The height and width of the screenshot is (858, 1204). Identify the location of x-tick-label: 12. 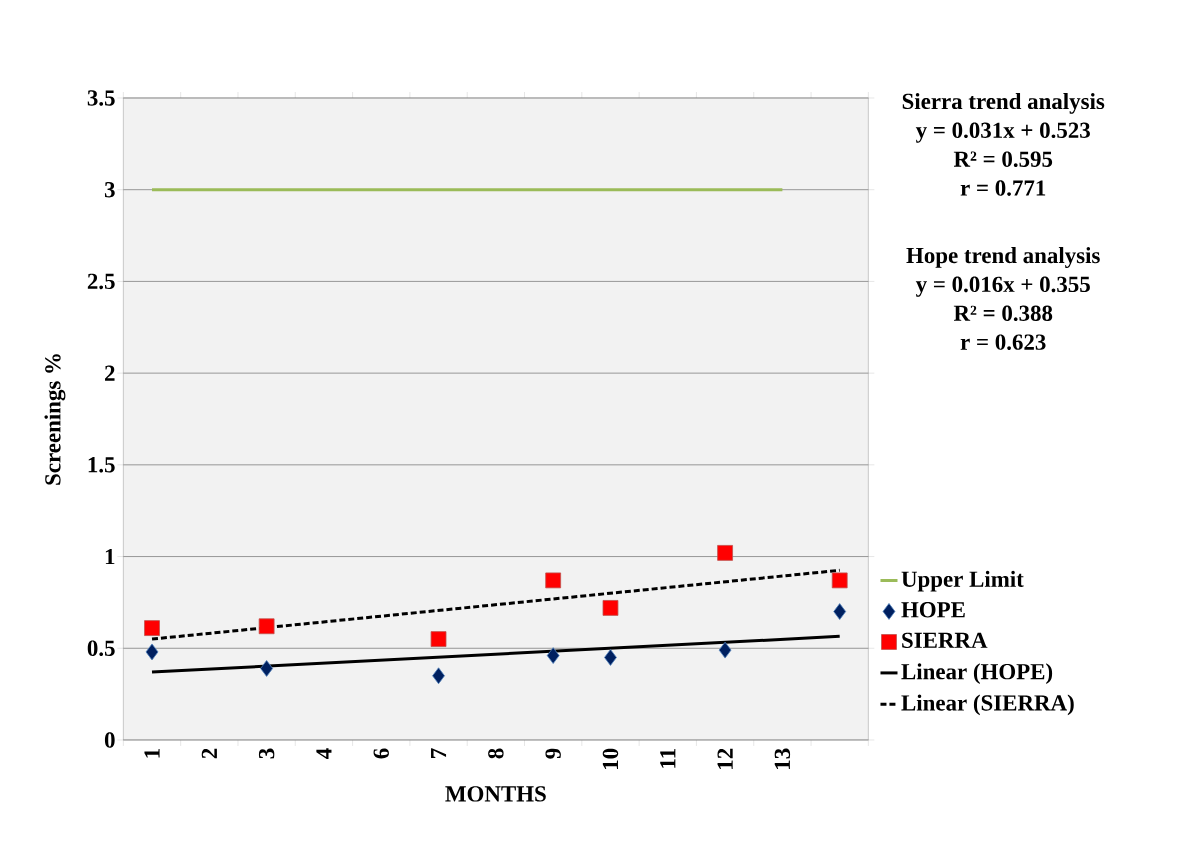
(725, 758).